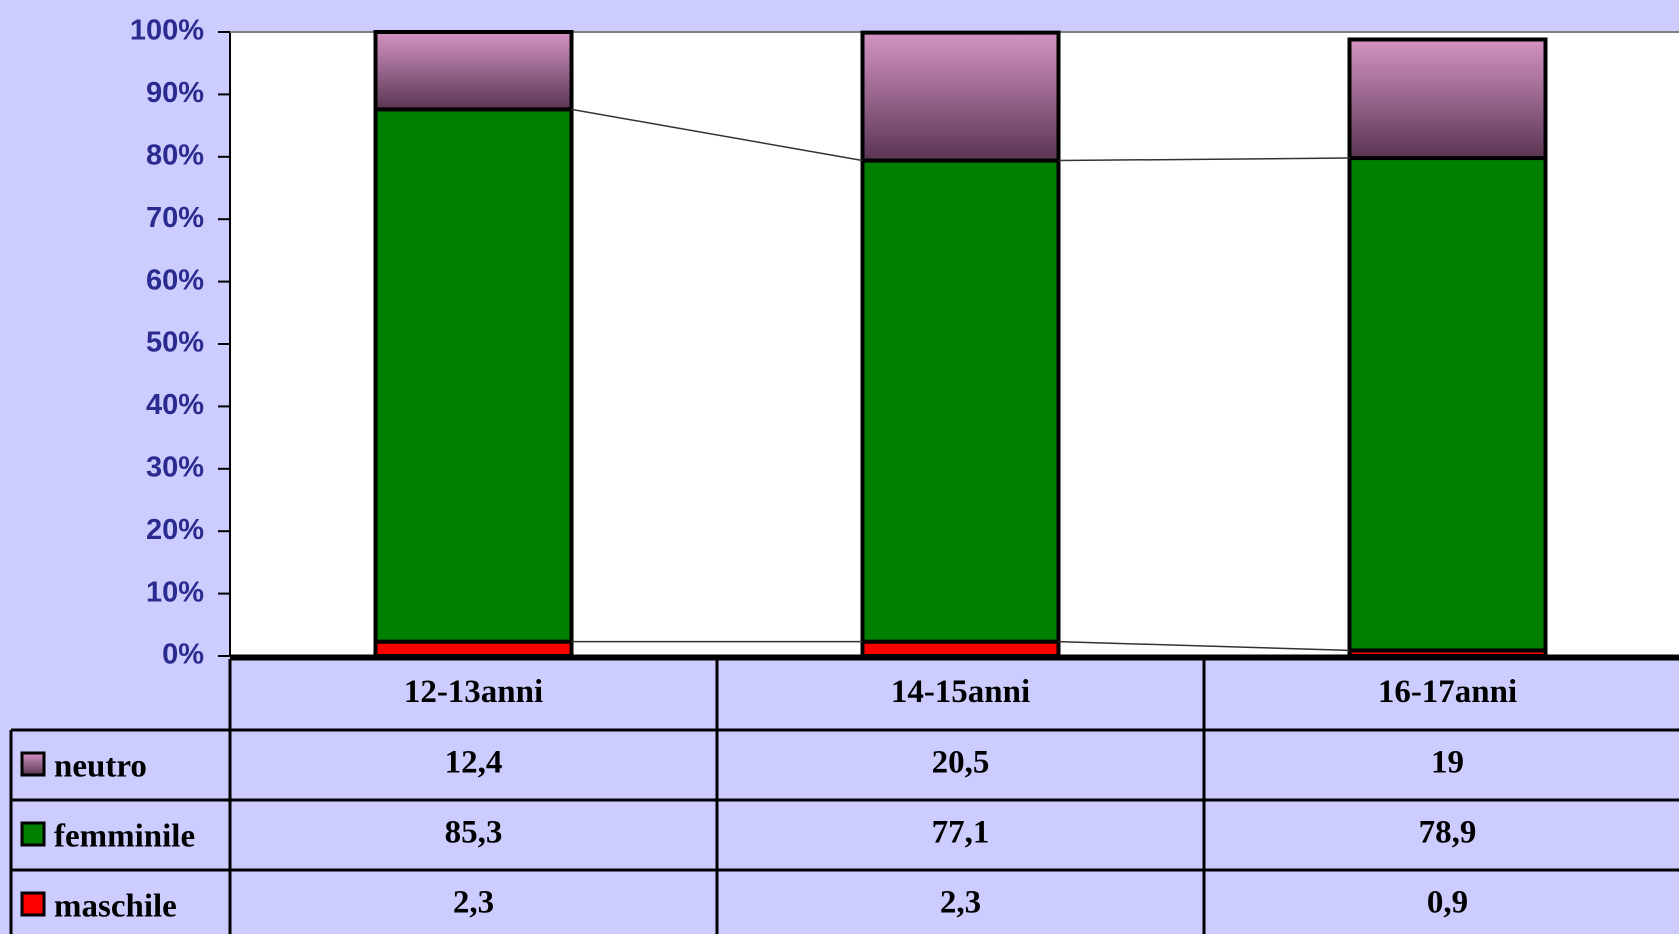 The width and height of the screenshot is (1679, 934). I want to click on x-tick-label: 16-17anni, so click(1447, 692).